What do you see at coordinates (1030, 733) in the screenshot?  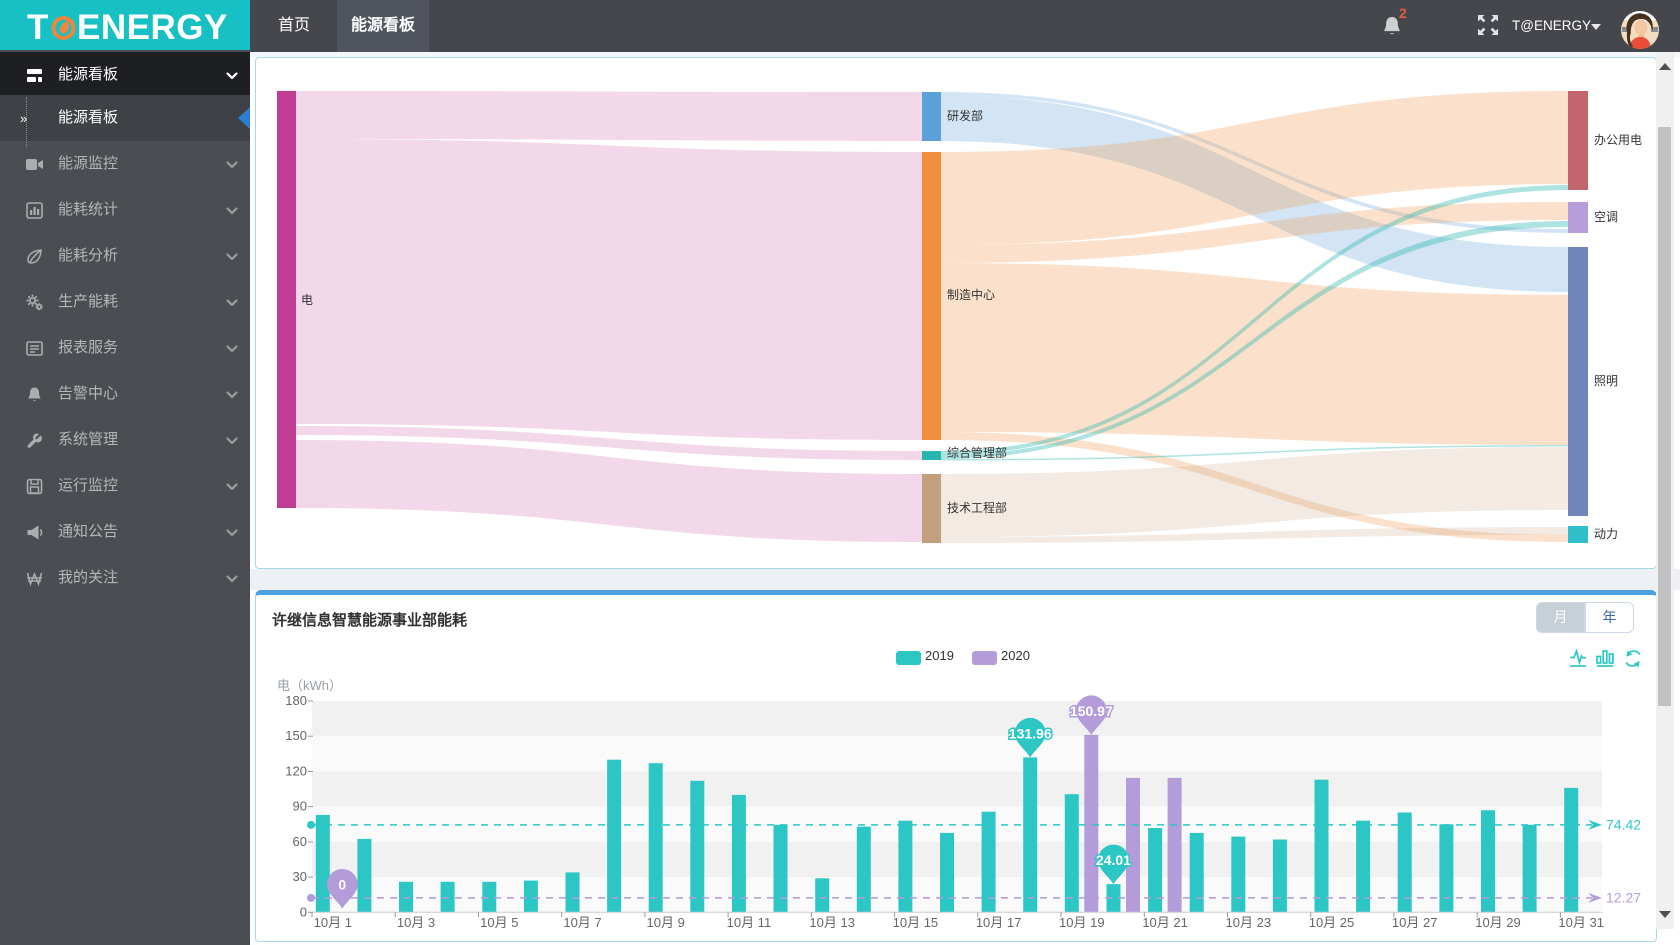 I see `svg-text: 131.96` at bounding box center [1030, 733].